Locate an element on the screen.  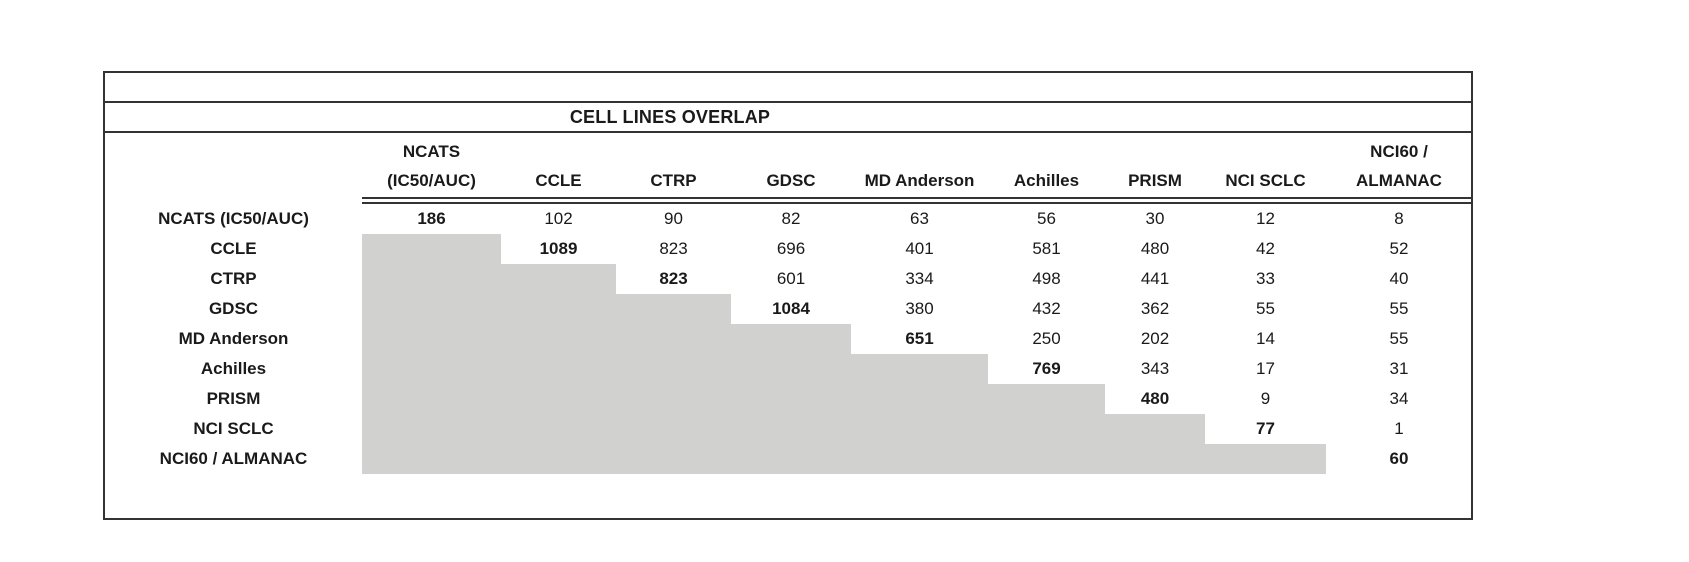
overlap-cell: 380 is located at coordinates (919, 308).